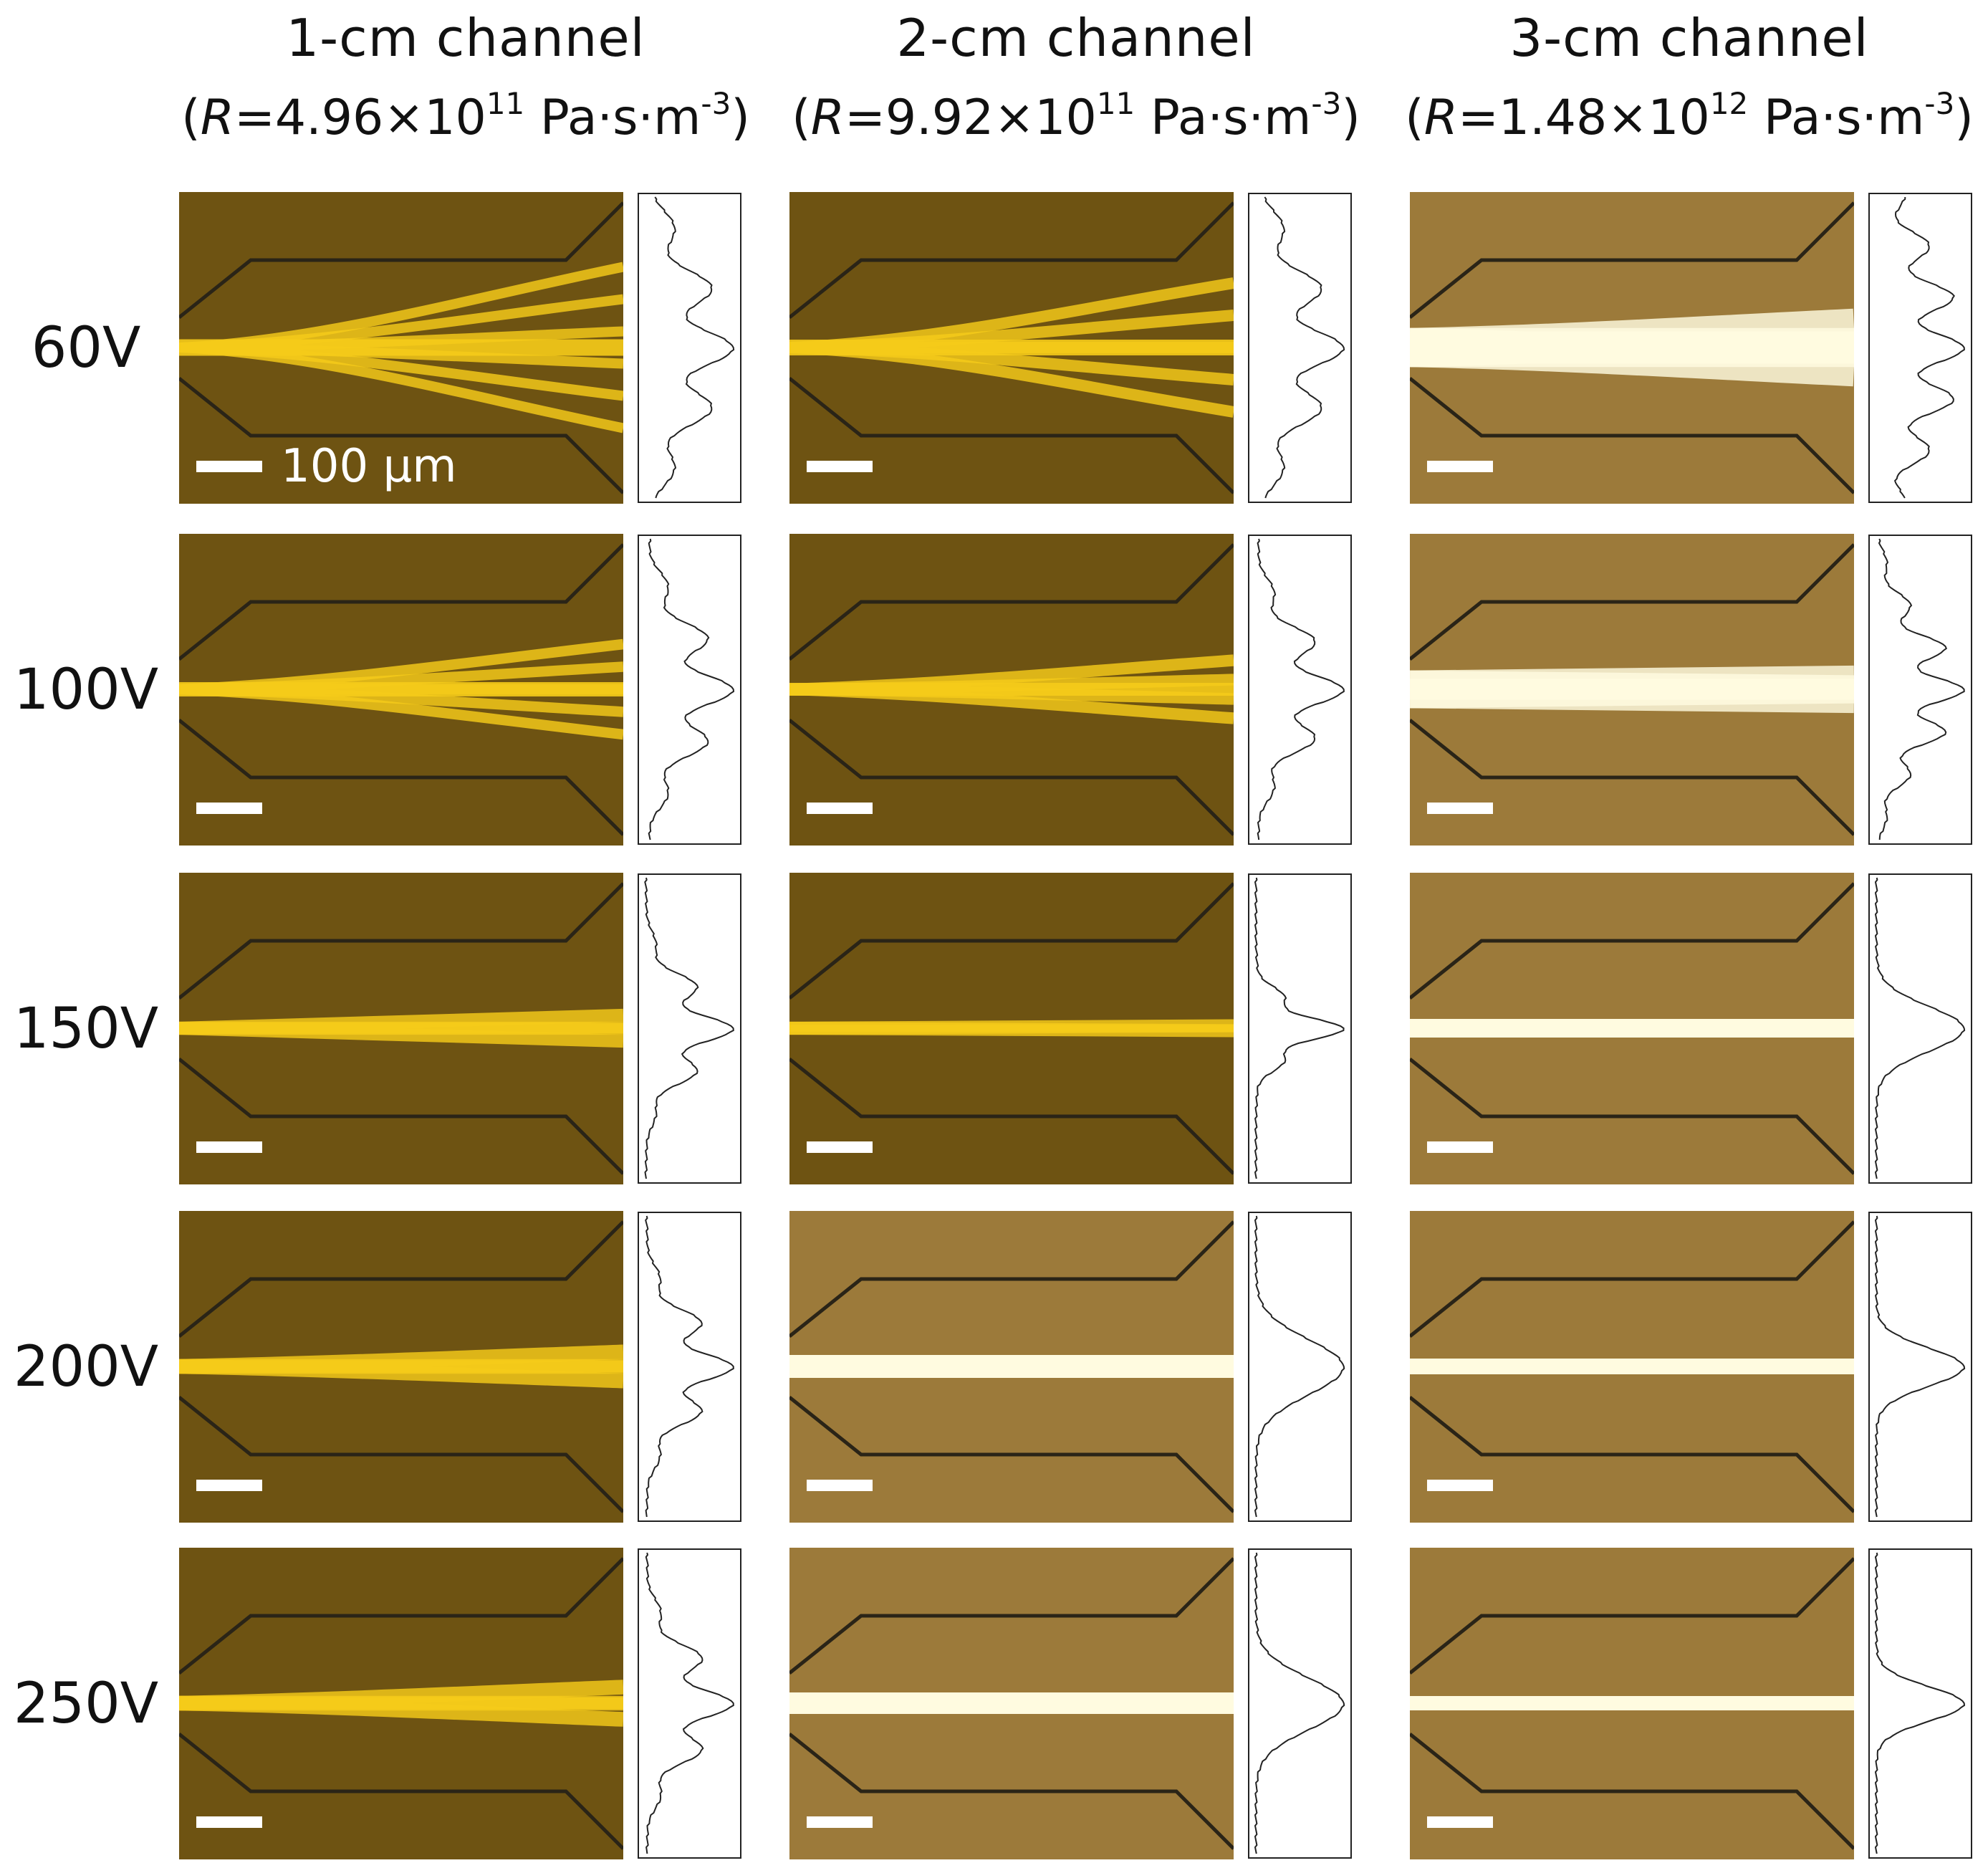  I want to click on voltage-label: 100V, so click(86, 690).